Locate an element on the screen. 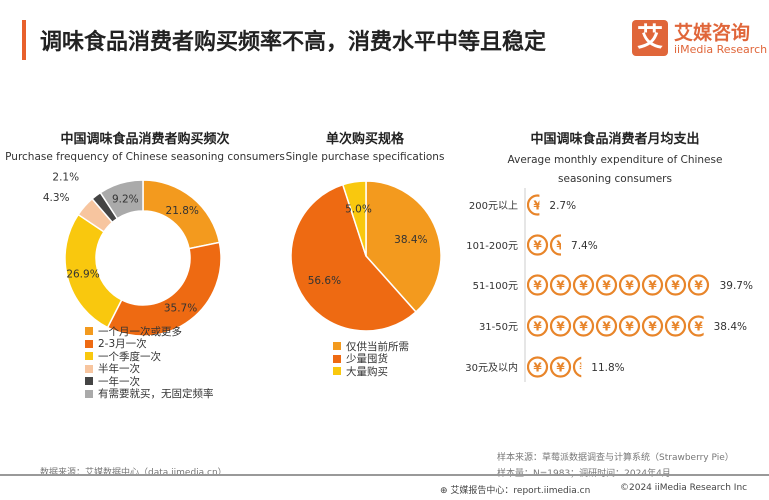 The image size is (769, 500). legend-item: 半年一次 is located at coordinates (149, 369).